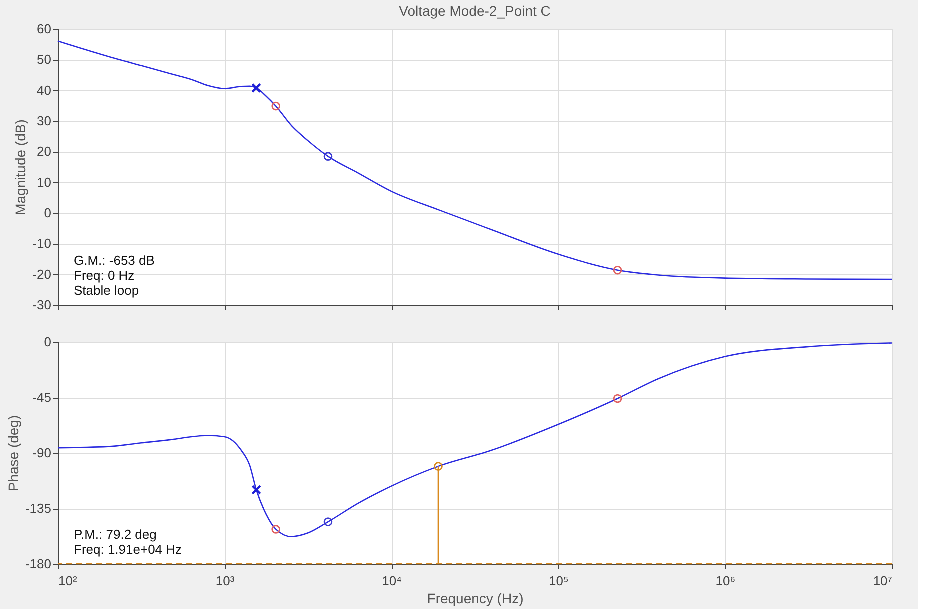 Image resolution: width=952 pixels, height=609 pixels. Describe the element at coordinates (20, 168) in the screenshot. I see `y-axis-title: Magnitude (dB)` at that location.